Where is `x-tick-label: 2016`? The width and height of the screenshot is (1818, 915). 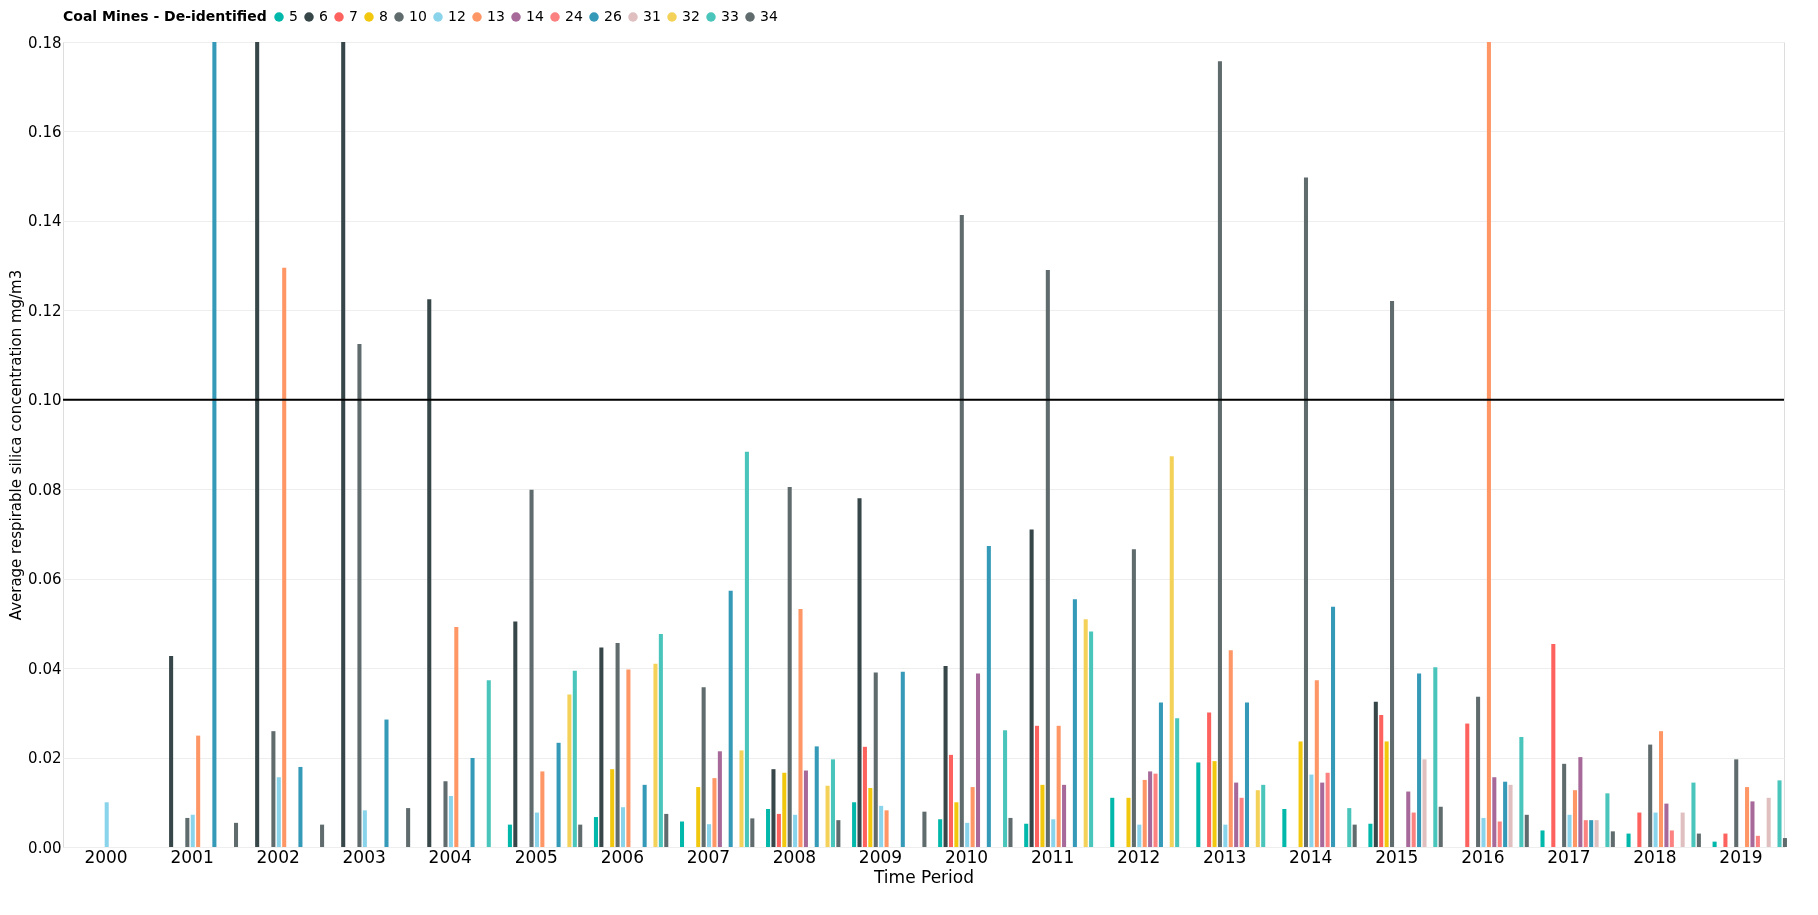 x-tick-label: 2016 is located at coordinates (1483, 856).